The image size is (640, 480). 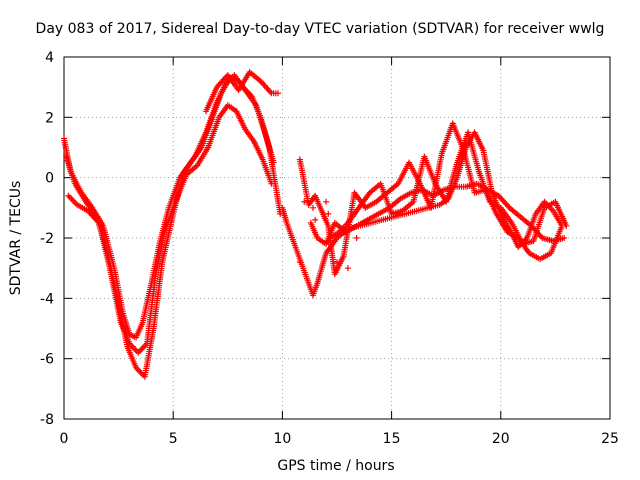 I want to click on series-track-3-point, so click(x=271, y=183).